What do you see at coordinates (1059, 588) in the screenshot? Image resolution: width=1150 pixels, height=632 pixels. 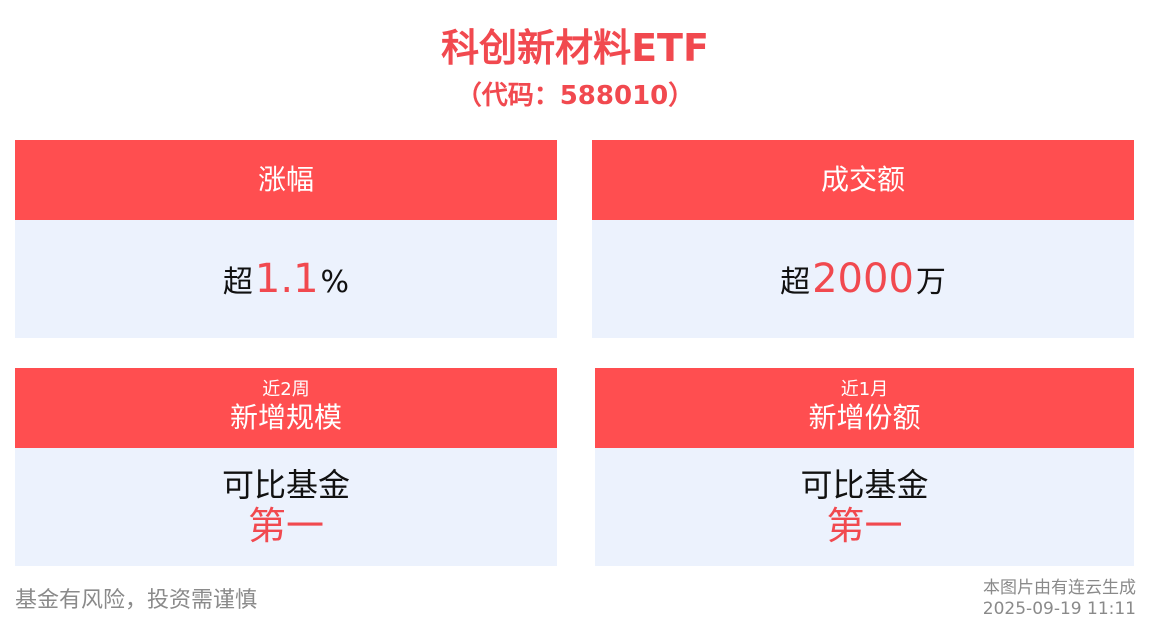 I see `generated-by: 本图片由有连云生成` at bounding box center [1059, 588].